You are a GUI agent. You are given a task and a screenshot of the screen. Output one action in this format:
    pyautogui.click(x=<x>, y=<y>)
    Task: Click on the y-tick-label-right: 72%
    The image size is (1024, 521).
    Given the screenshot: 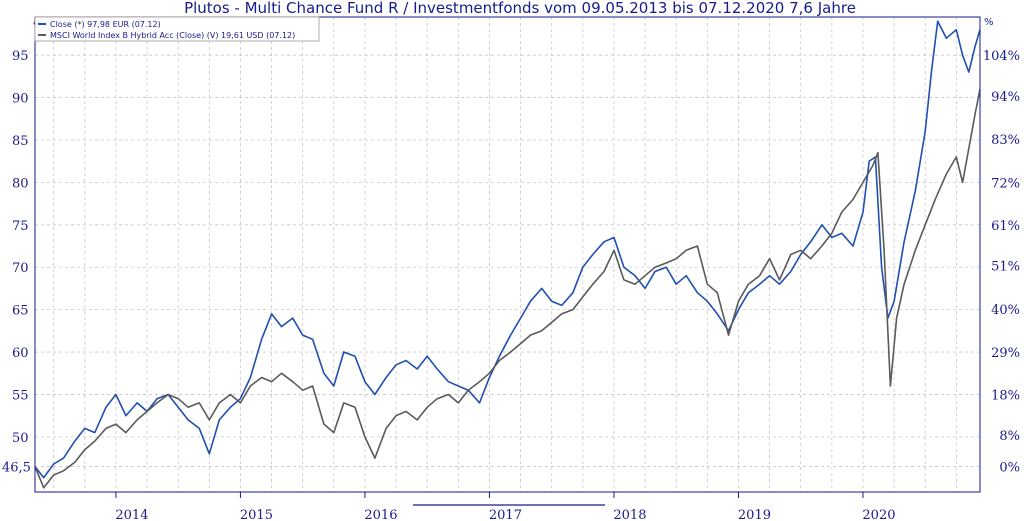 What is the action you would take?
    pyautogui.click(x=1005, y=183)
    